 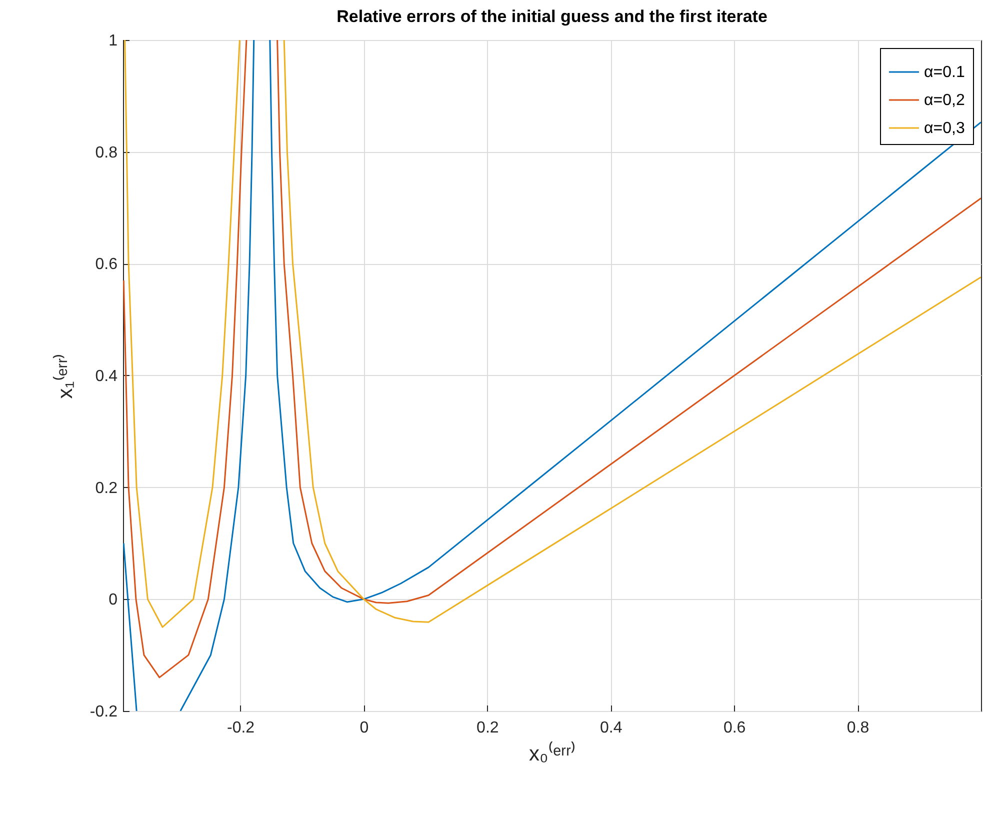 What do you see at coordinates (858, 728) in the screenshot?
I see `x-tick-label: 0.8` at bounding box center [858, 728].